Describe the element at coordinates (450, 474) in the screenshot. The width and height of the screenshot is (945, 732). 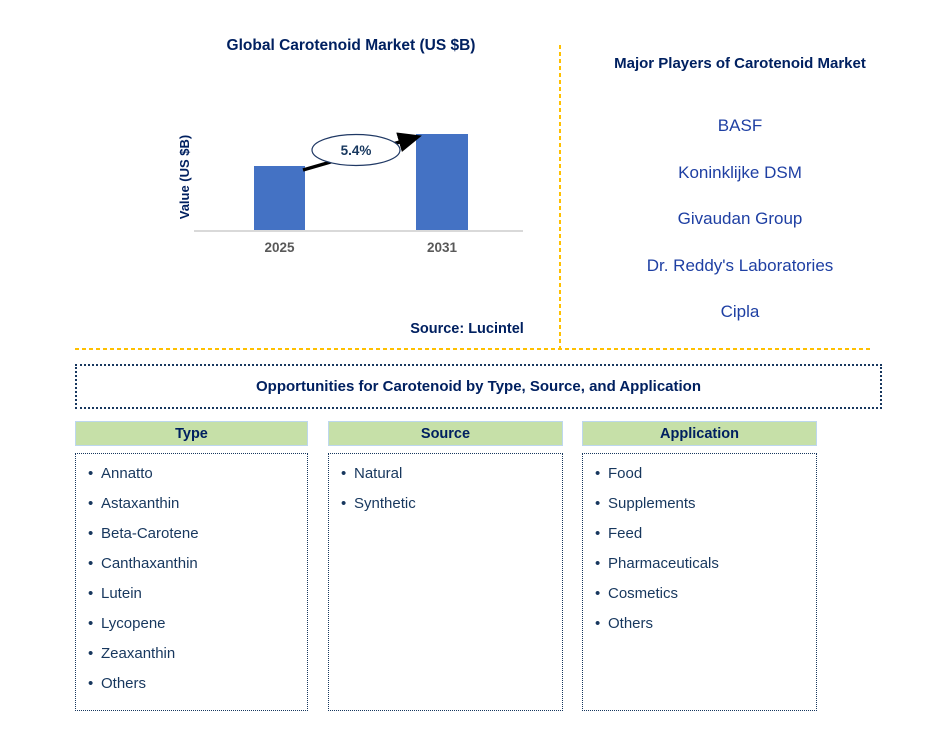
I see `list-item: Natural` at that location.